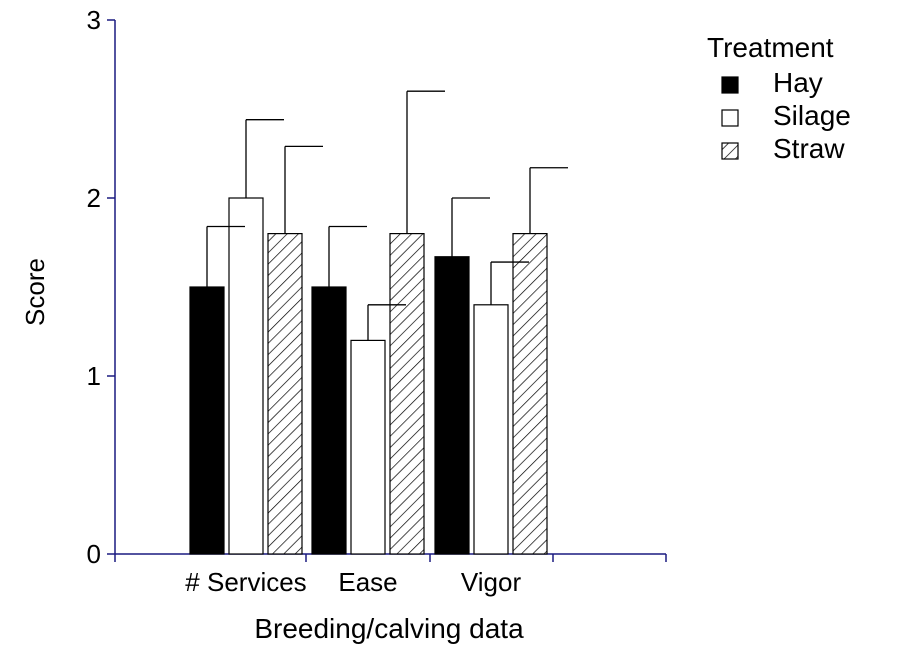  Describe the element at coordinates (730, 151) in the screenshot. I see `legend-swatch-straw` at that location.